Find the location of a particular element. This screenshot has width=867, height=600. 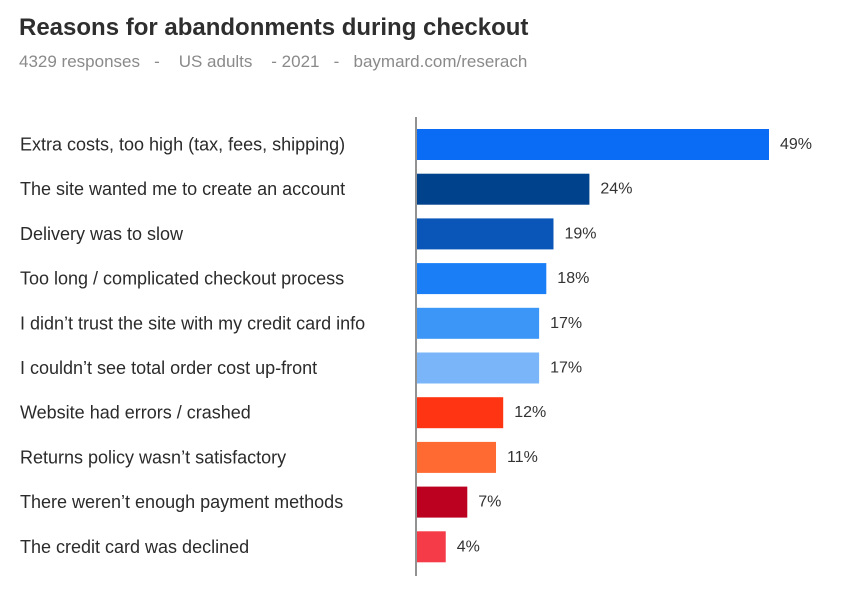

category-label: The site wanted me to create an account is located at coordinates (182, 189).